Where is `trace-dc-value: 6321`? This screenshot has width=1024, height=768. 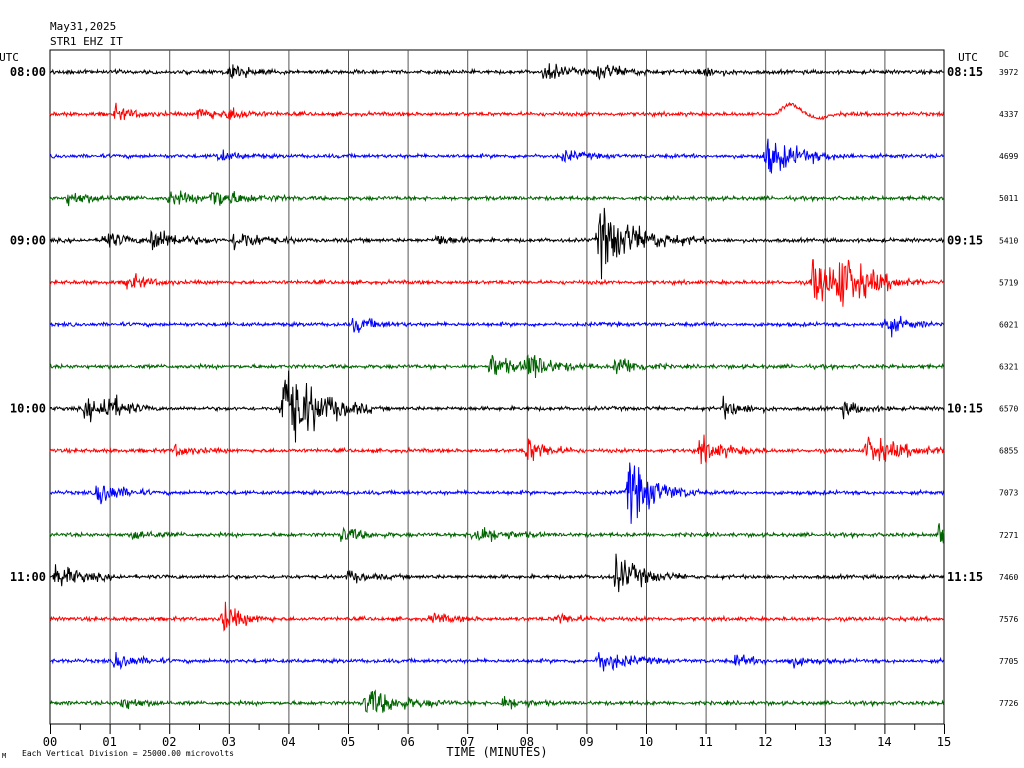 trace-dc-value: 6321 is located at coordinates (1008, 366).